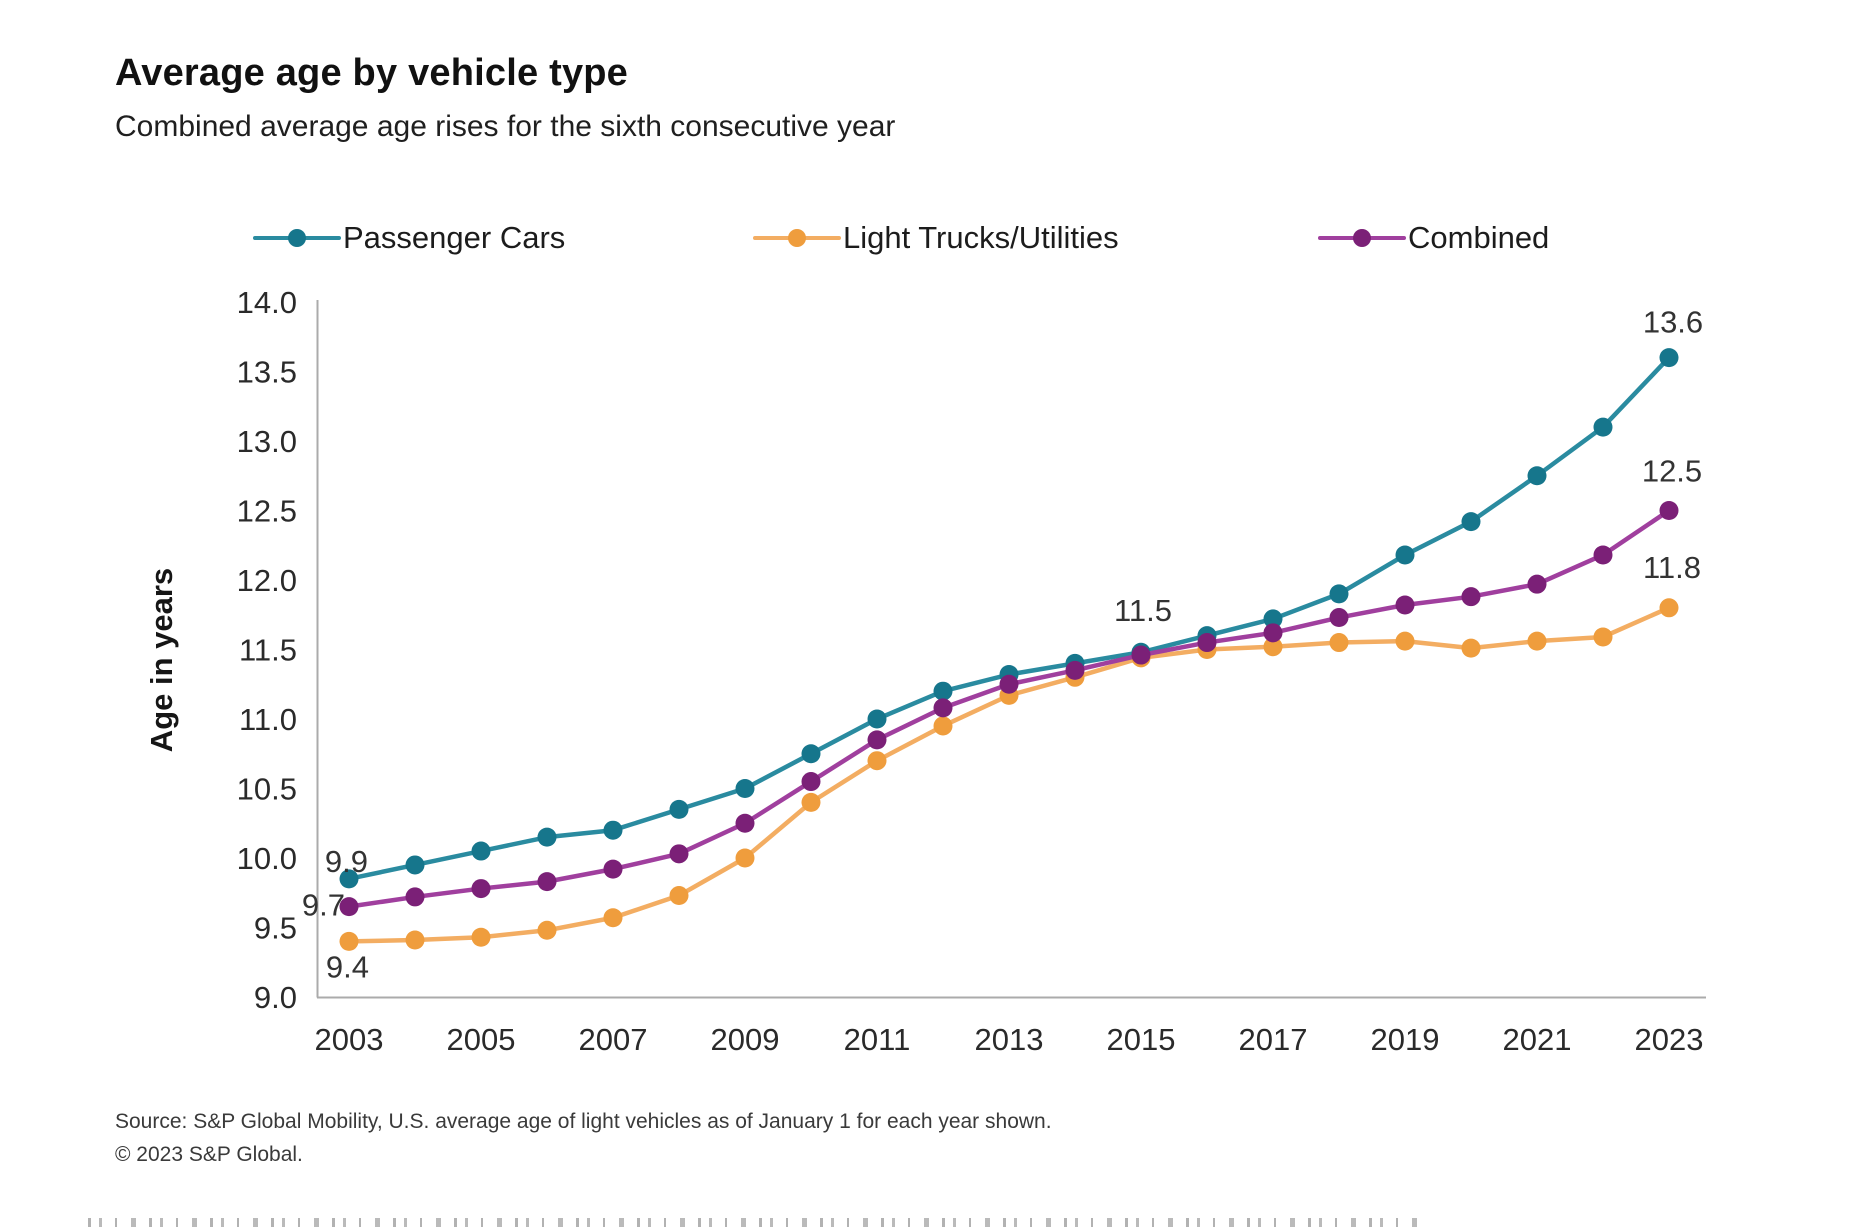 The image size is (1870, 1227). I want to click on x-tick-label: 2009, so click(745, 1039).